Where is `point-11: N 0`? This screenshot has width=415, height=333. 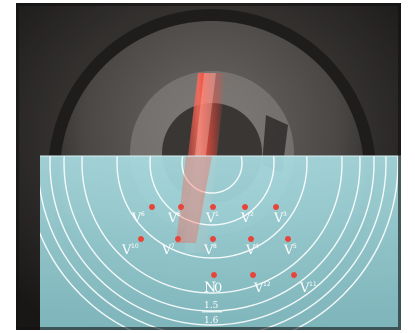
point-11: N 0 is located at coordinates (213, 284).